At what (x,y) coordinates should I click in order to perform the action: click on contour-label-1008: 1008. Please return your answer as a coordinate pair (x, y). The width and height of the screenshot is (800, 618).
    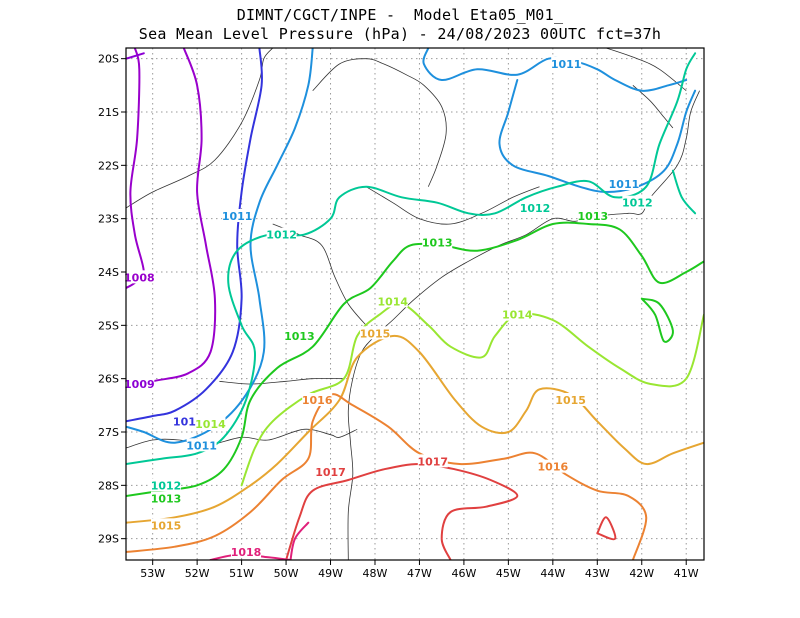
    Looking at the image, I should click on (139, 277).